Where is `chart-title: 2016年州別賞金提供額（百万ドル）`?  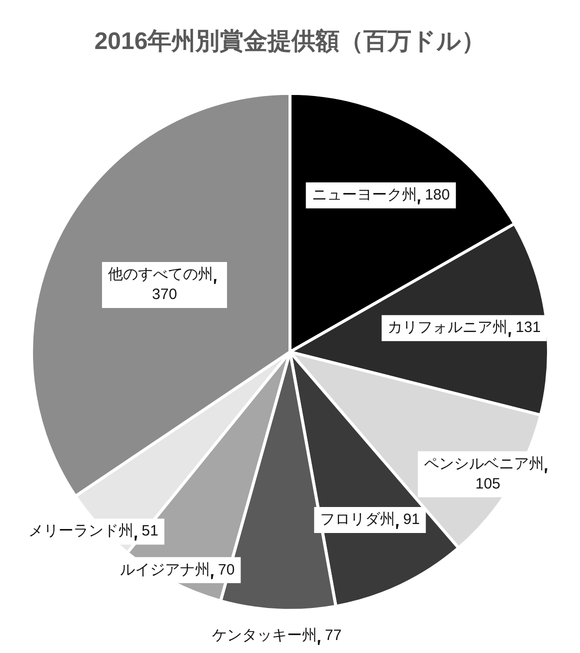 chart-title: 2016年州別賞金提供額（百万ドル） is located at coordinates (290, 42).